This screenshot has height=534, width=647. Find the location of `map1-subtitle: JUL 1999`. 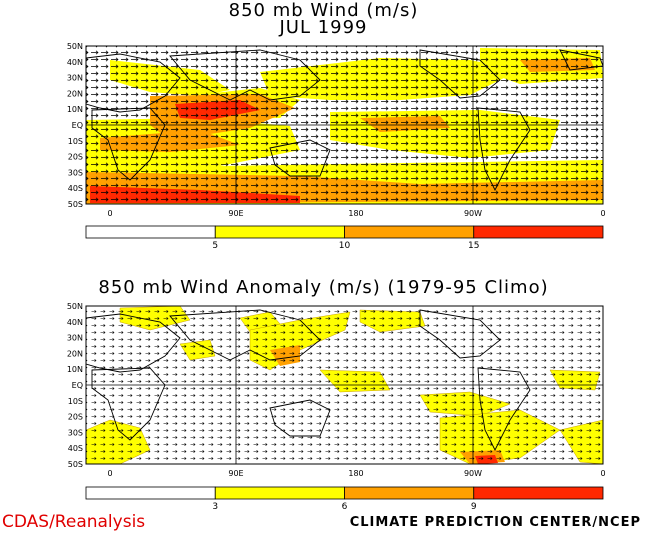

map1-subtitle: JUL 1999 is located at coordinates (323, 27).